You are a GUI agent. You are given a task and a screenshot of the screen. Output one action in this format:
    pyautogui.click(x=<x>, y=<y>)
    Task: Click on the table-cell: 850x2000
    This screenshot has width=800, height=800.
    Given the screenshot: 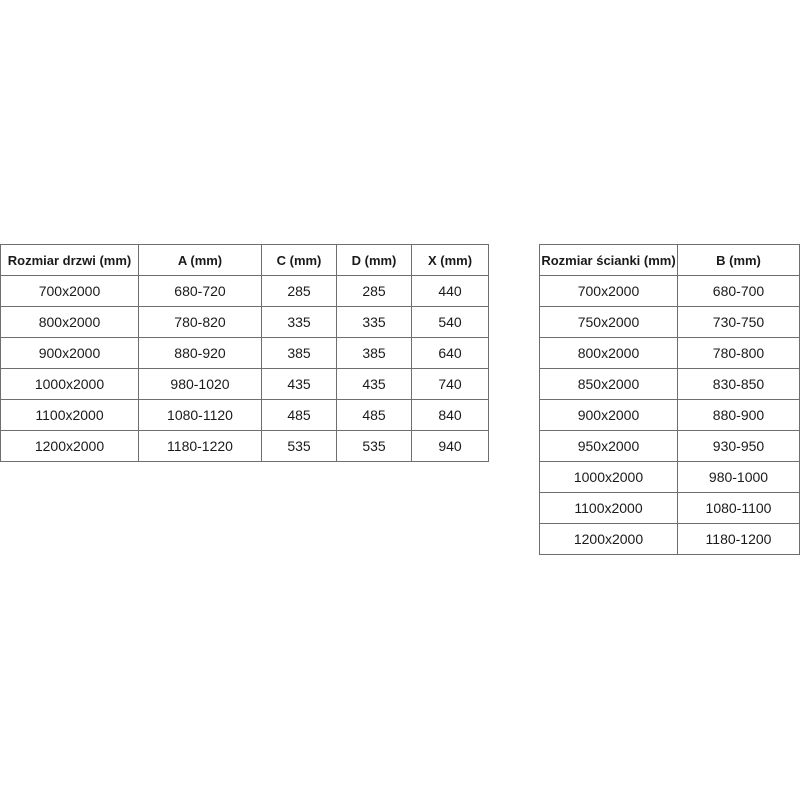 What is the action you would take?
    pyautogui.click(x=608, y=384)
    